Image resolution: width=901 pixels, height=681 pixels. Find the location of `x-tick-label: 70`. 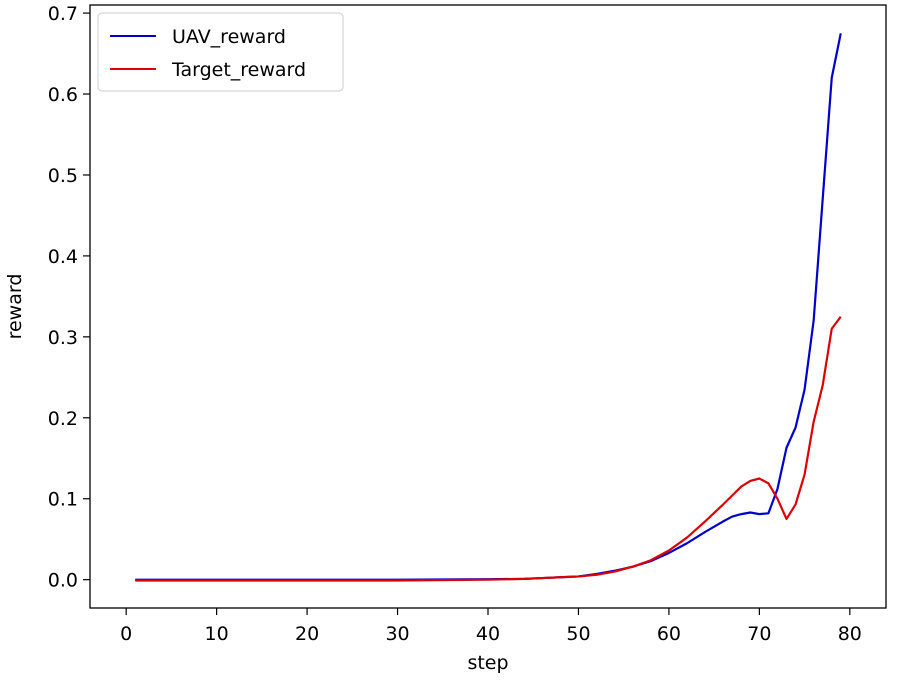

x-tick-label: 70 is located at coordinates (759, 634).